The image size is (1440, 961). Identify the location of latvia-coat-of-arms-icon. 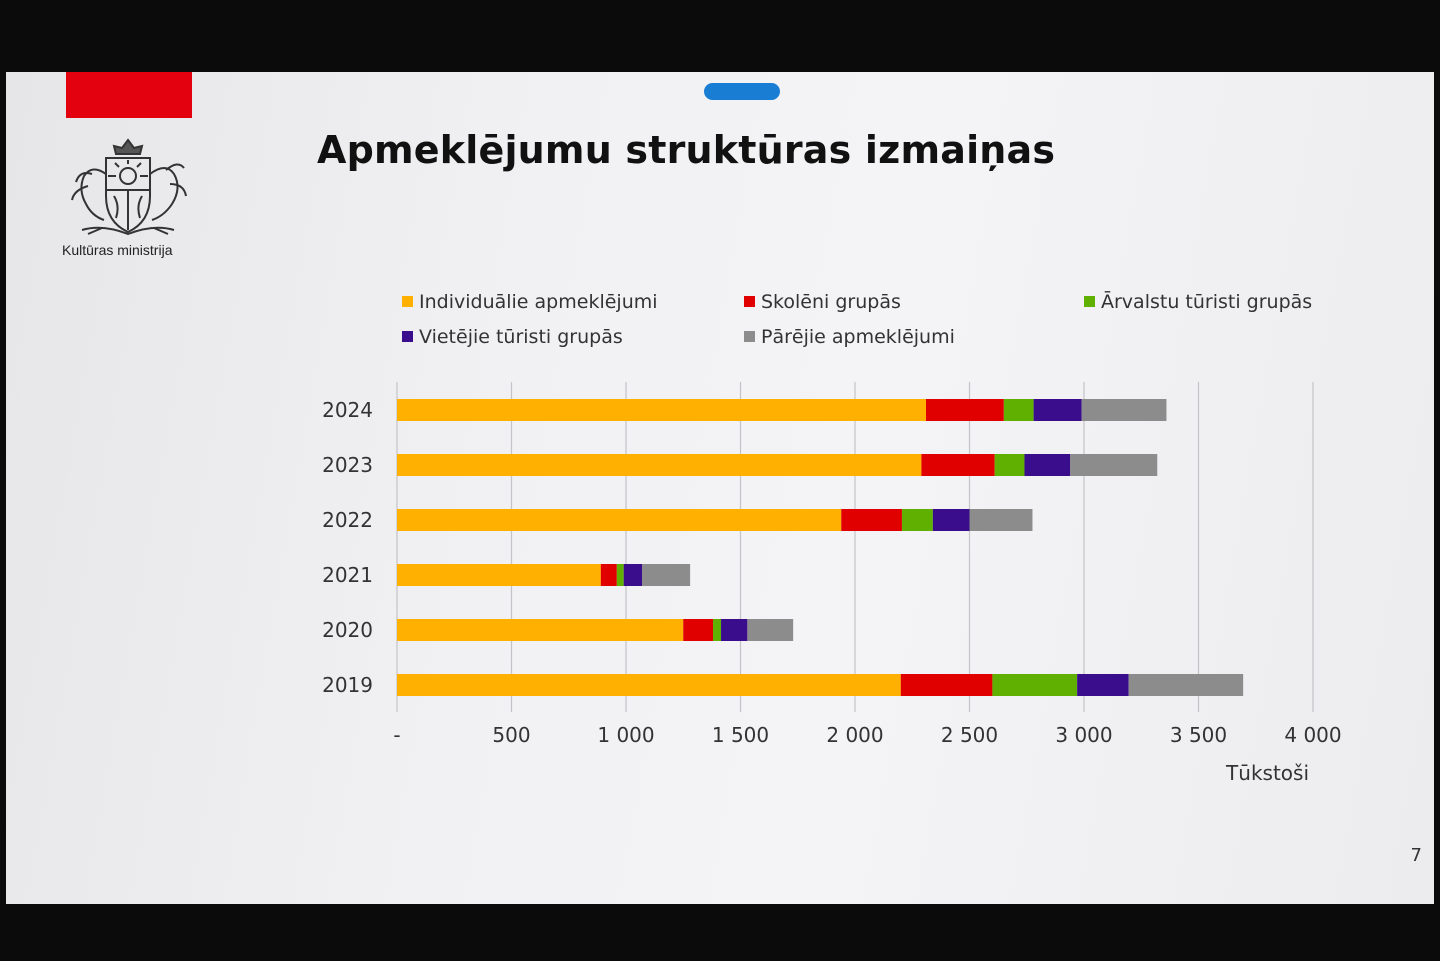
(129, 187).